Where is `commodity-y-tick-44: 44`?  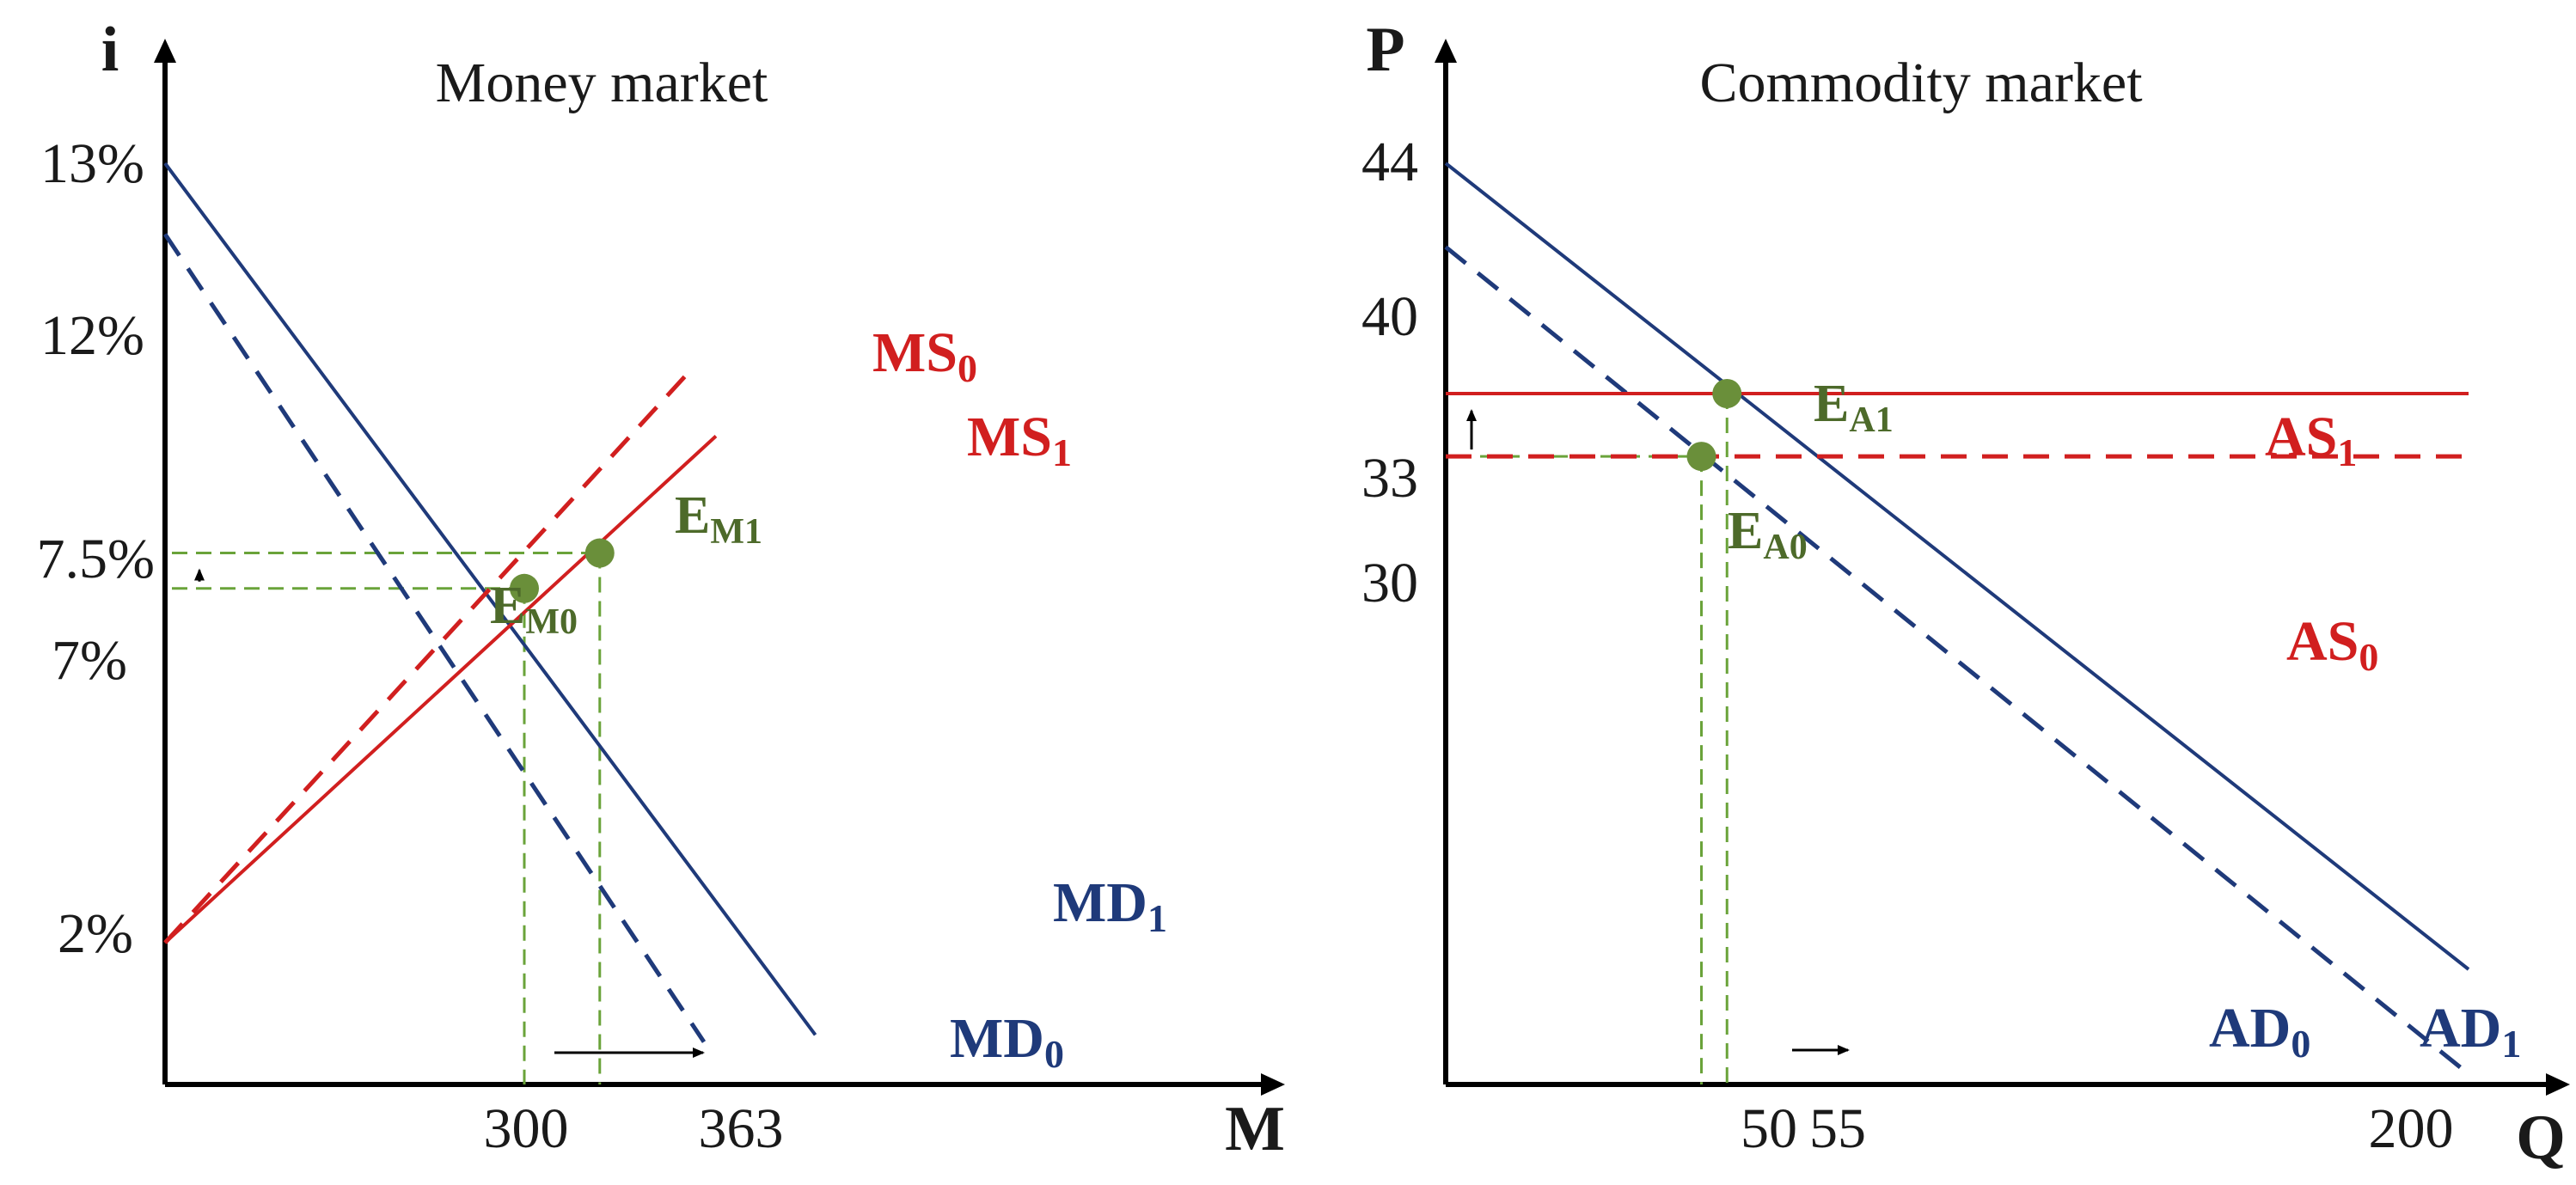
commodity-y-tick-44: 44 is located at coordinates (1389, 162).